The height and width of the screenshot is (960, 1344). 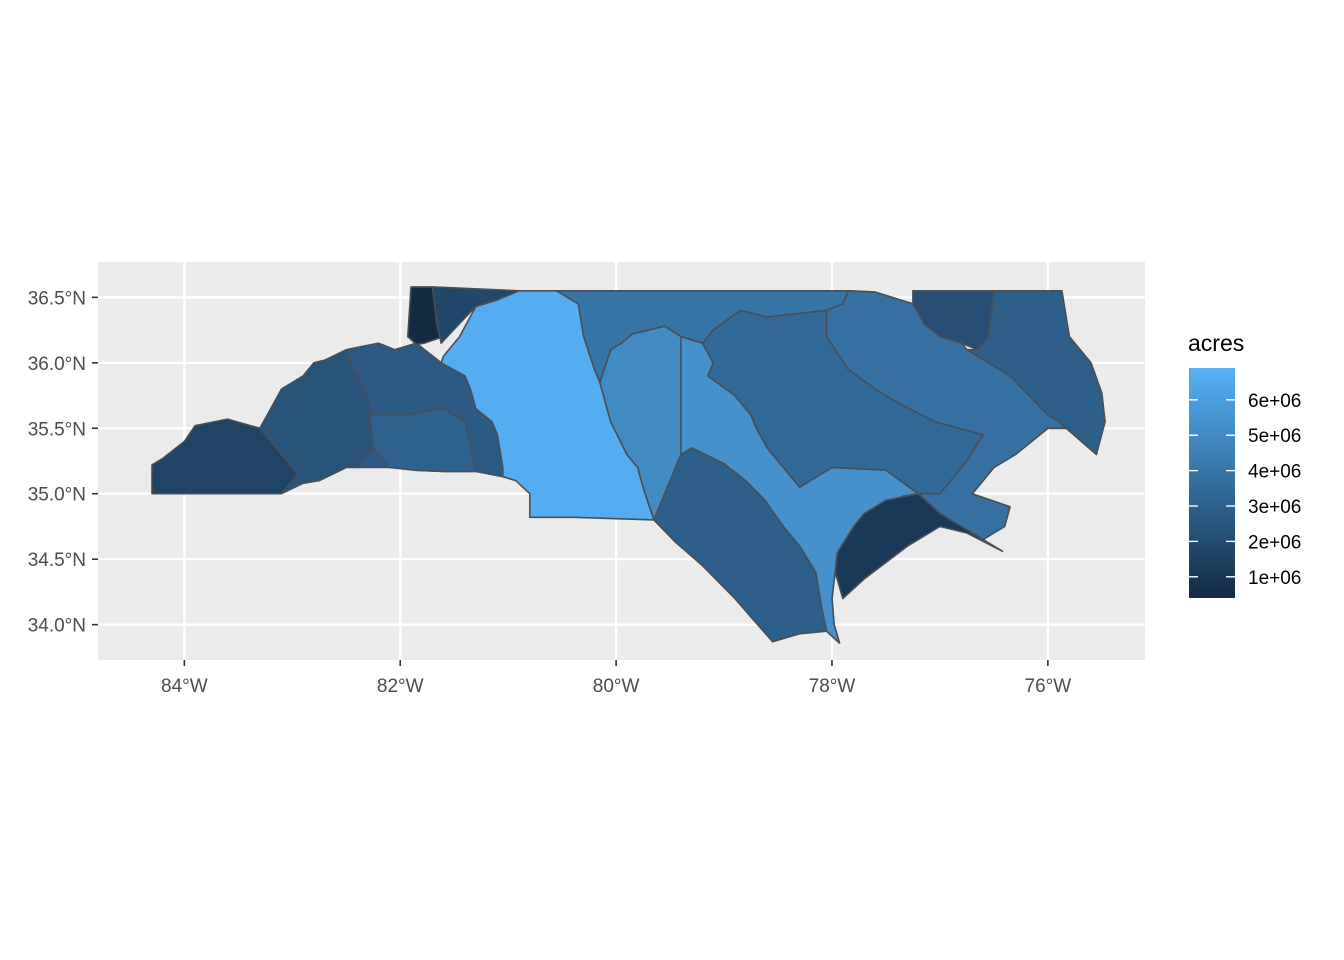 I want to click on legend: acres 1e+06 2e+06 3e+06 4e+06 5e+06 6e+06, so click(x=1244, y=464).